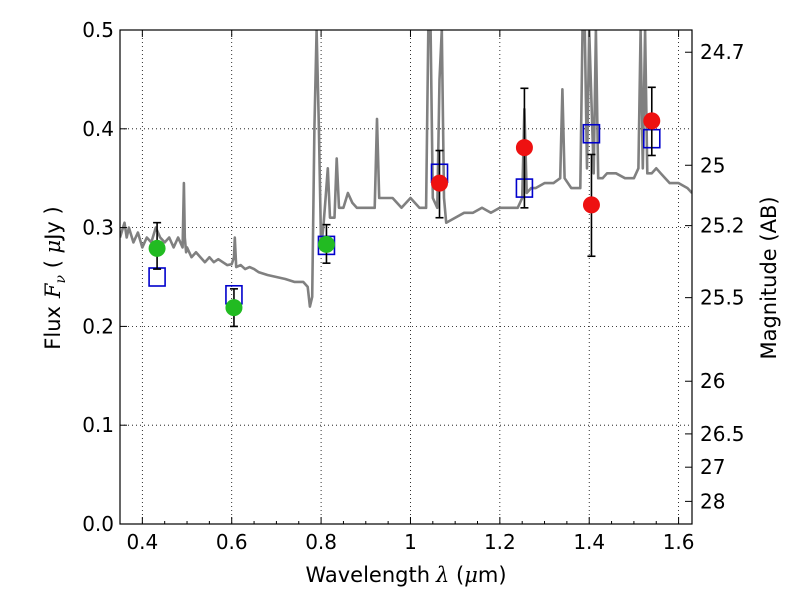 This screenshot has width=800, height=600. I want to click on y-tick-label: 0.3, so click(98, 228).